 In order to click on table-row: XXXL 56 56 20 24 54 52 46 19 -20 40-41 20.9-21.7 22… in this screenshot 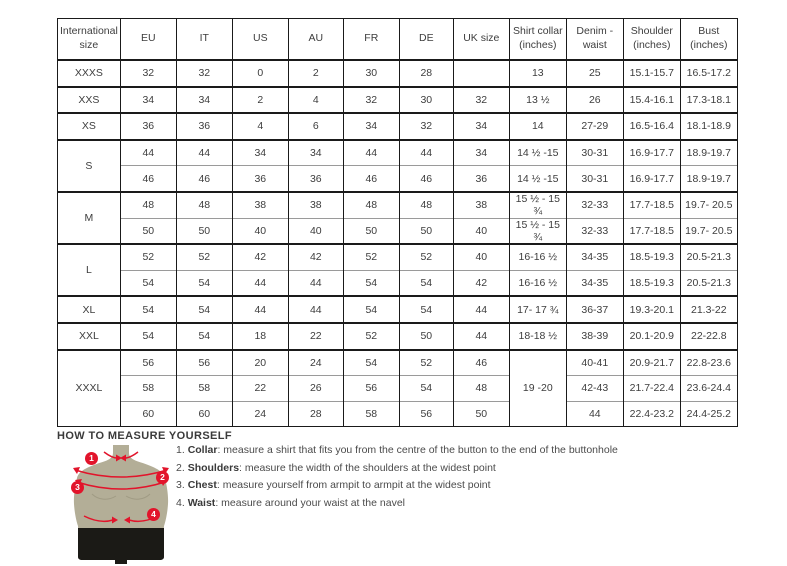, I will do `click(397, 387)`.